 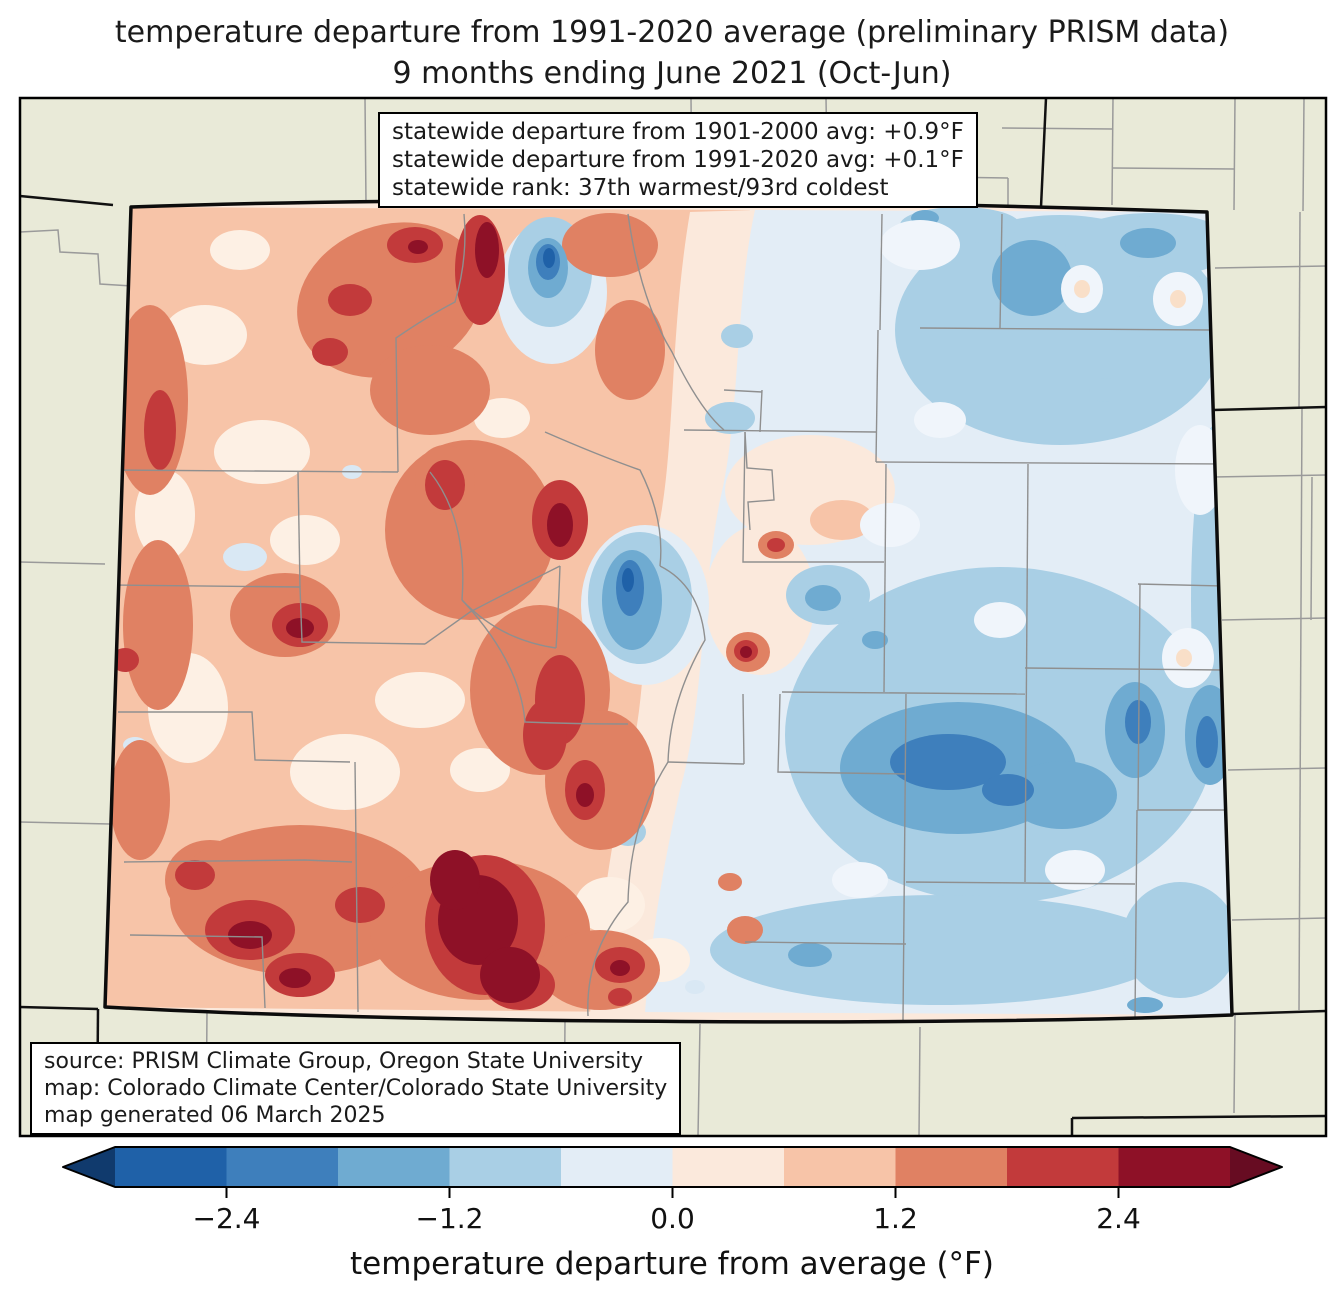 What do you see at coordinates (1118, 1218) in the screenshot?
I see `colorbar-tick-label: 2.4` at bounding box center [1118, 1218].